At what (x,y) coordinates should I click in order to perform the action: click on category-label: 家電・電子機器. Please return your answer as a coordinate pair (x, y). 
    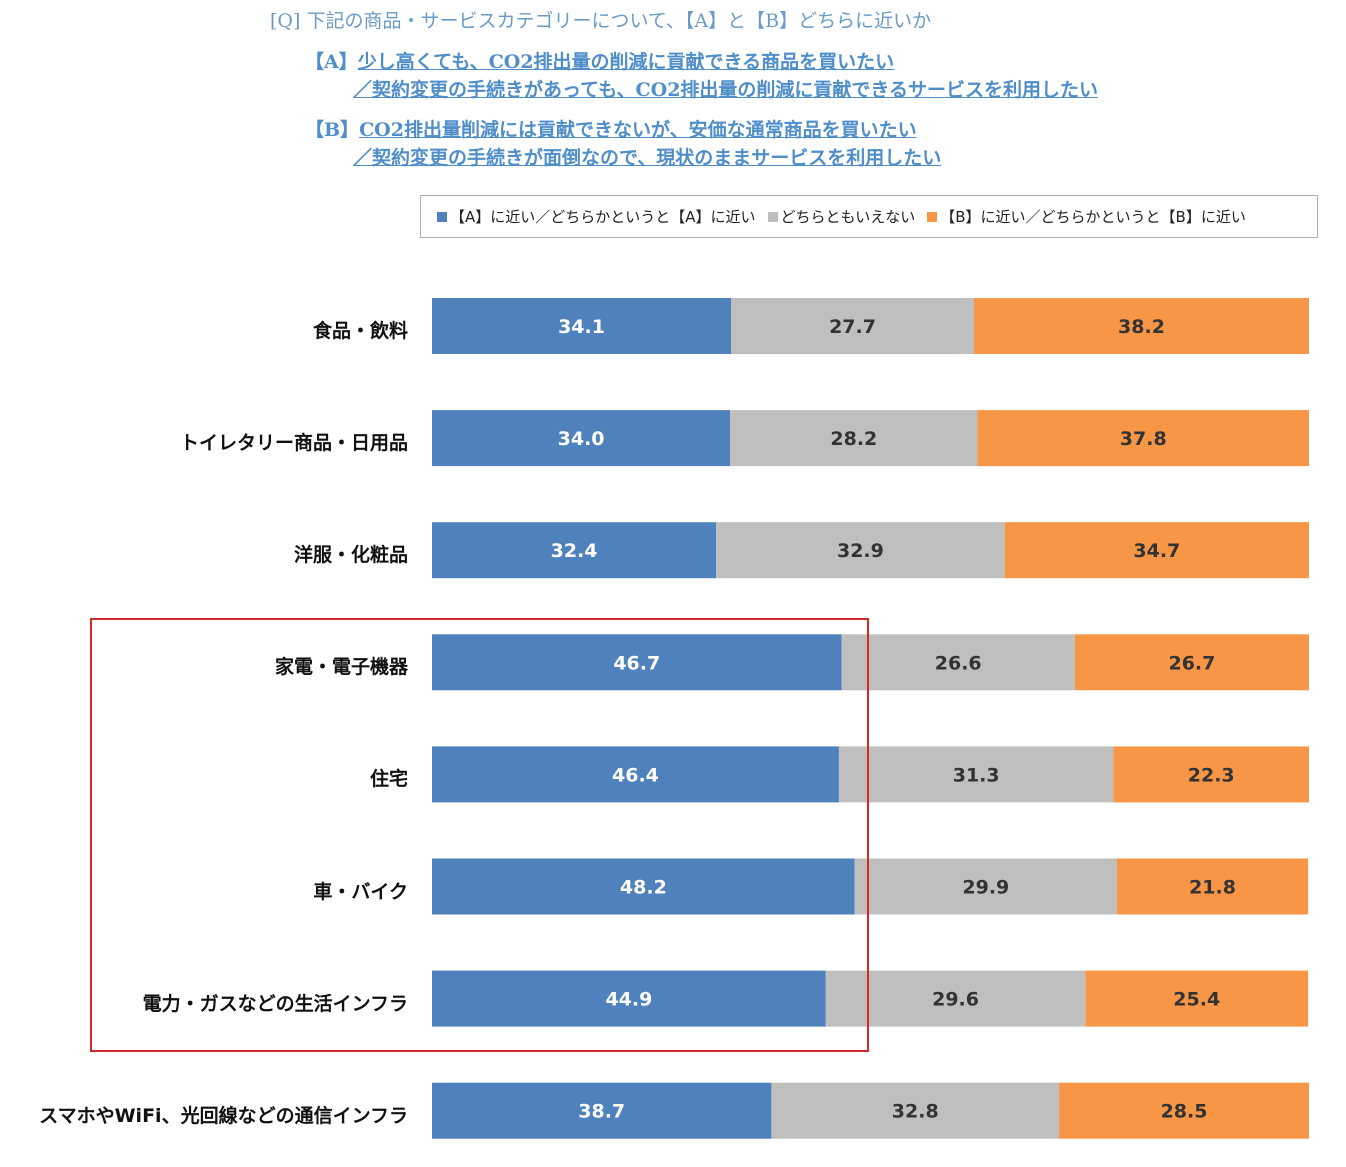
    Looking at the image, I should click on (341, 667).